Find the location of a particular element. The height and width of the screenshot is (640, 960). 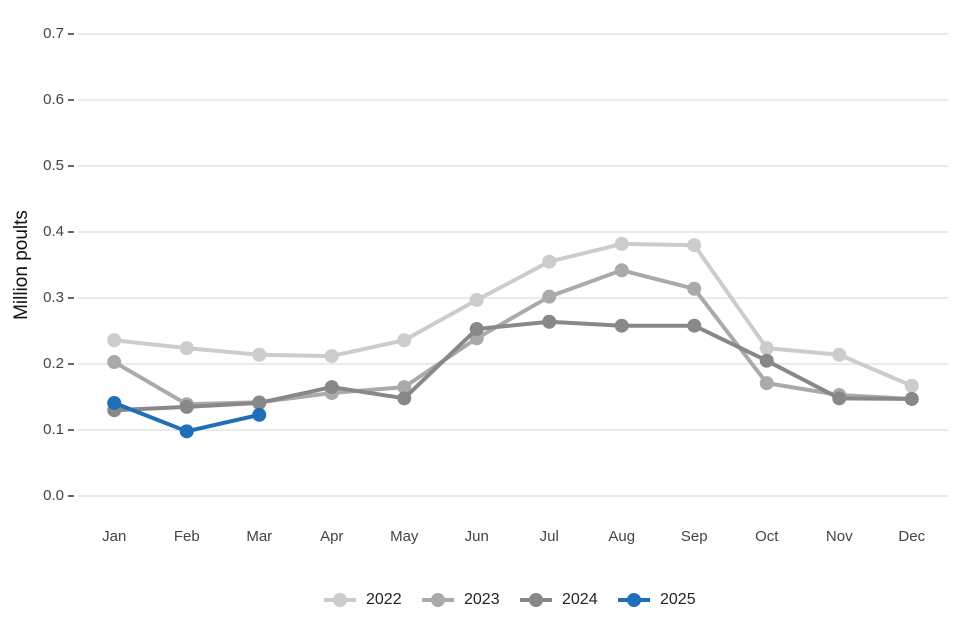

series-line is located at coordinates (513, 366).